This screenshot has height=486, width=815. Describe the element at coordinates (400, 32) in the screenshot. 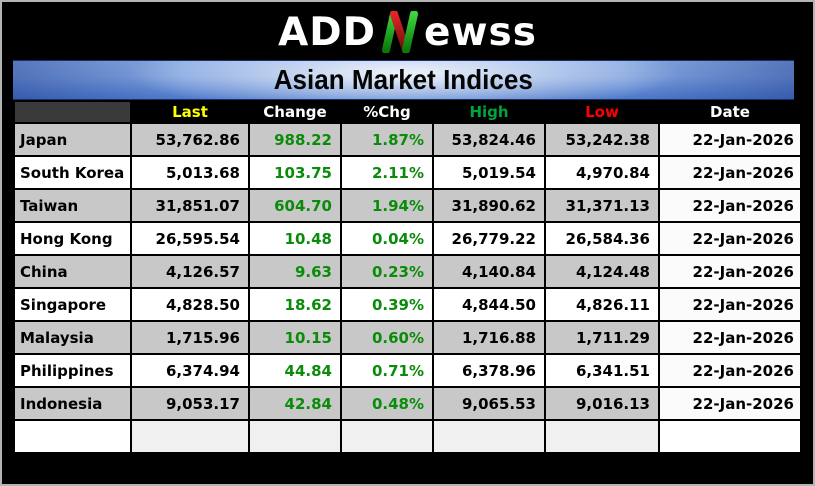

I see `logo-n-icon` at that location.